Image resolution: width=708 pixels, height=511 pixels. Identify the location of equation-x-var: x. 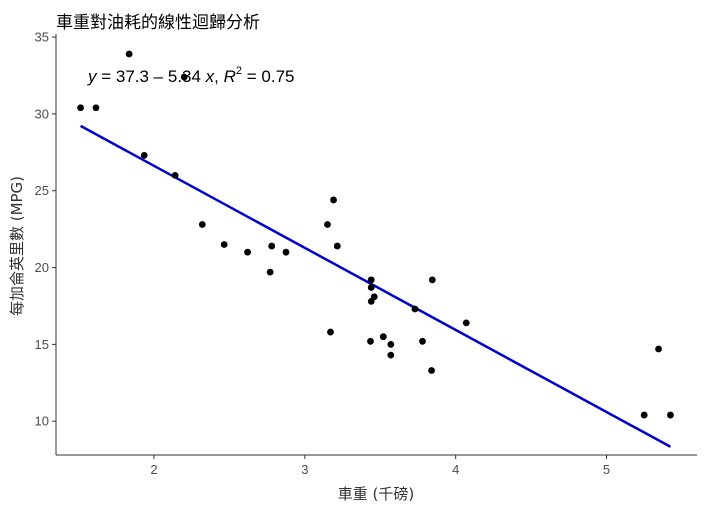
(210, 76).